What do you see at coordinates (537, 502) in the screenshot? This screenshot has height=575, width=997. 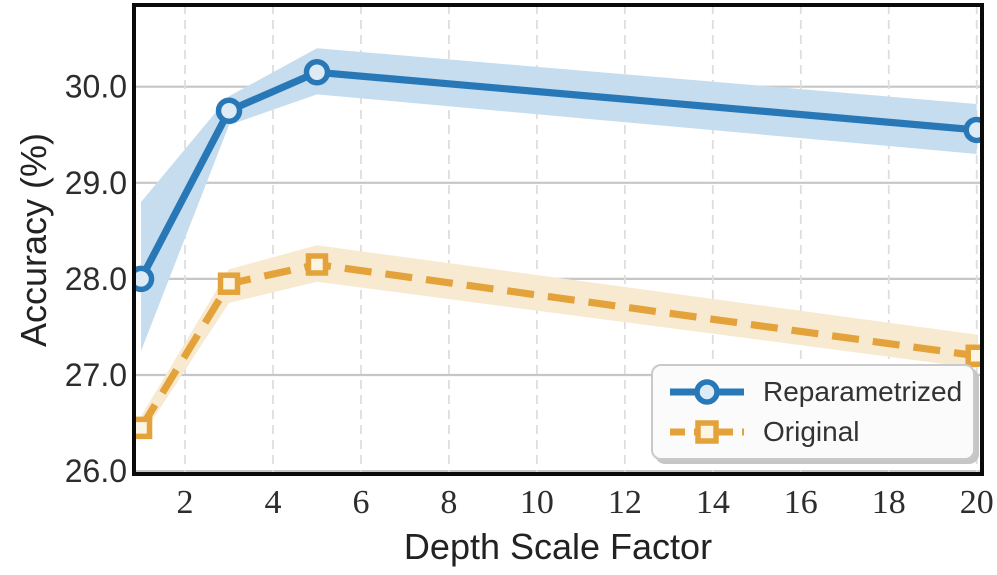 I see `x-tick-label: 10` at bounding box center [537, 502].